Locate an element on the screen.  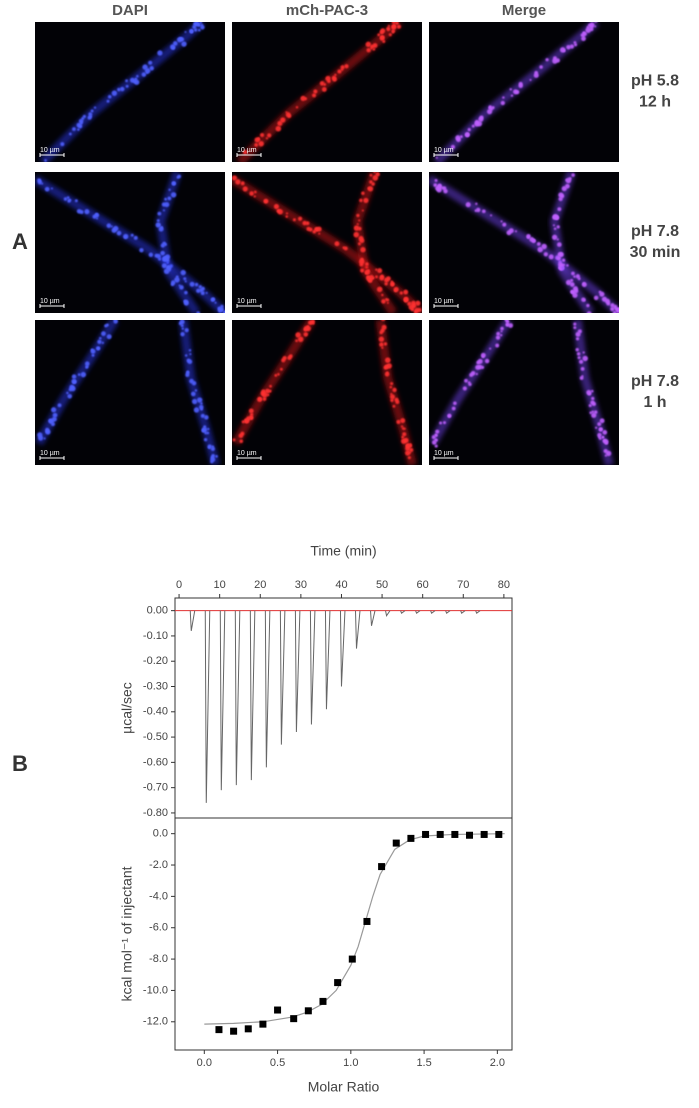
x-tick-label: 70 is located at coordinates (463, 585).